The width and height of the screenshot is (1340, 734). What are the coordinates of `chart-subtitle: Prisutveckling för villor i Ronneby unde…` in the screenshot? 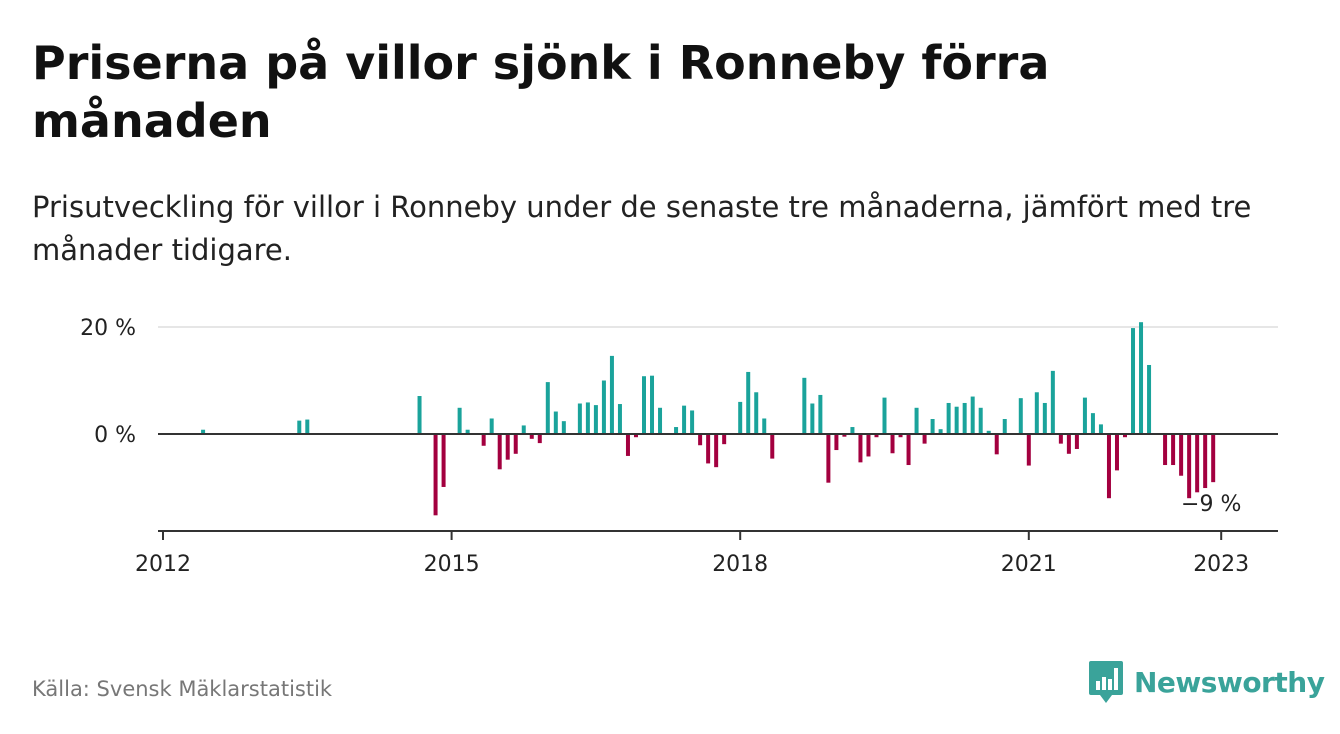 It's located at (642, 228).